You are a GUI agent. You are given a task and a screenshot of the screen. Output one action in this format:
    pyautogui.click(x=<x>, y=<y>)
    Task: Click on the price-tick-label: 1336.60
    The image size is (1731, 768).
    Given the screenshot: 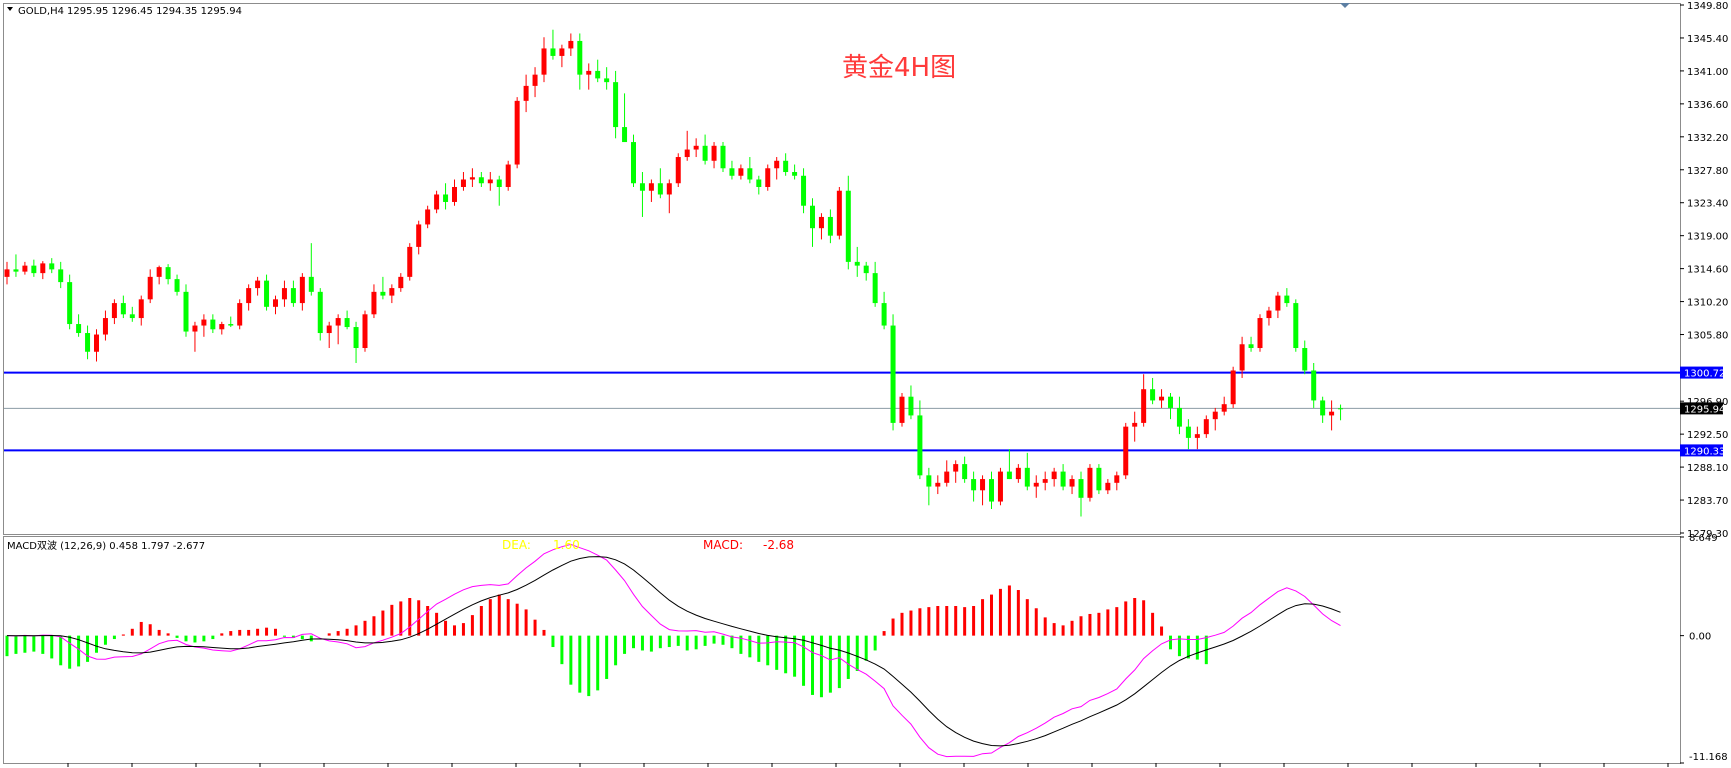 What is the action you would take?
    pyautogui.click(x=1707, y=105)
    